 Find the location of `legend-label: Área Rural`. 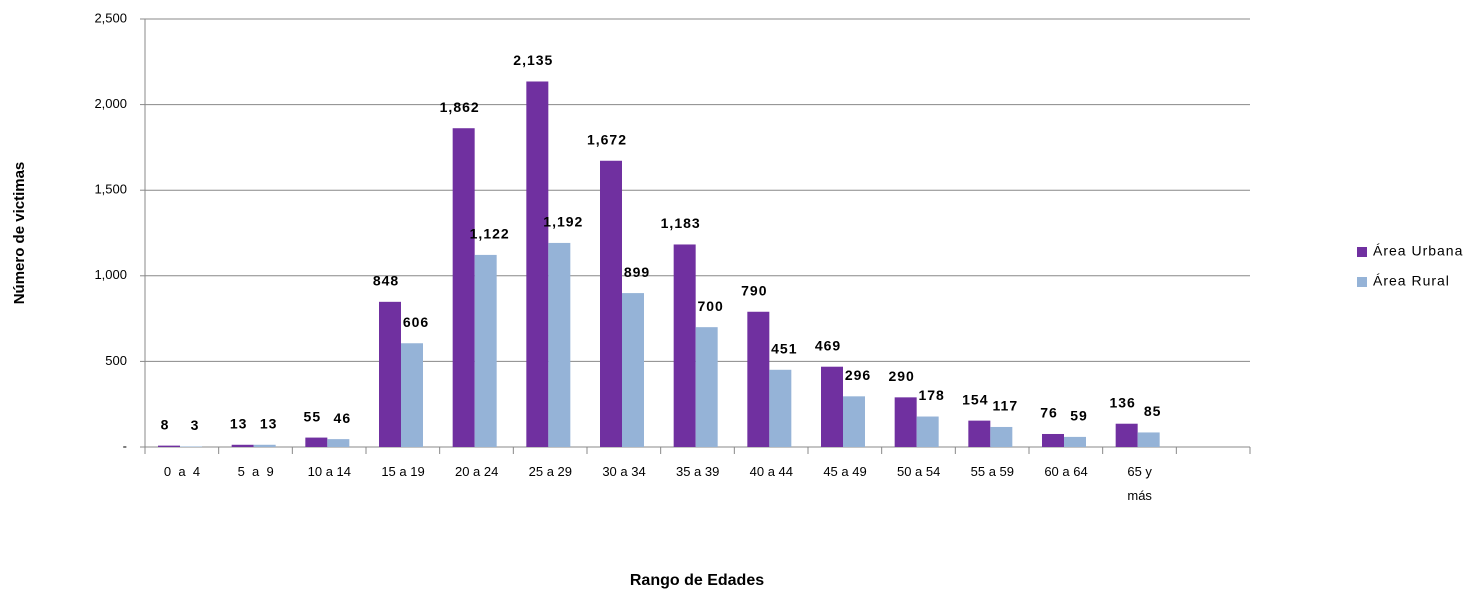

legend-label: Área Rural is located at coordinates (1411, 281).